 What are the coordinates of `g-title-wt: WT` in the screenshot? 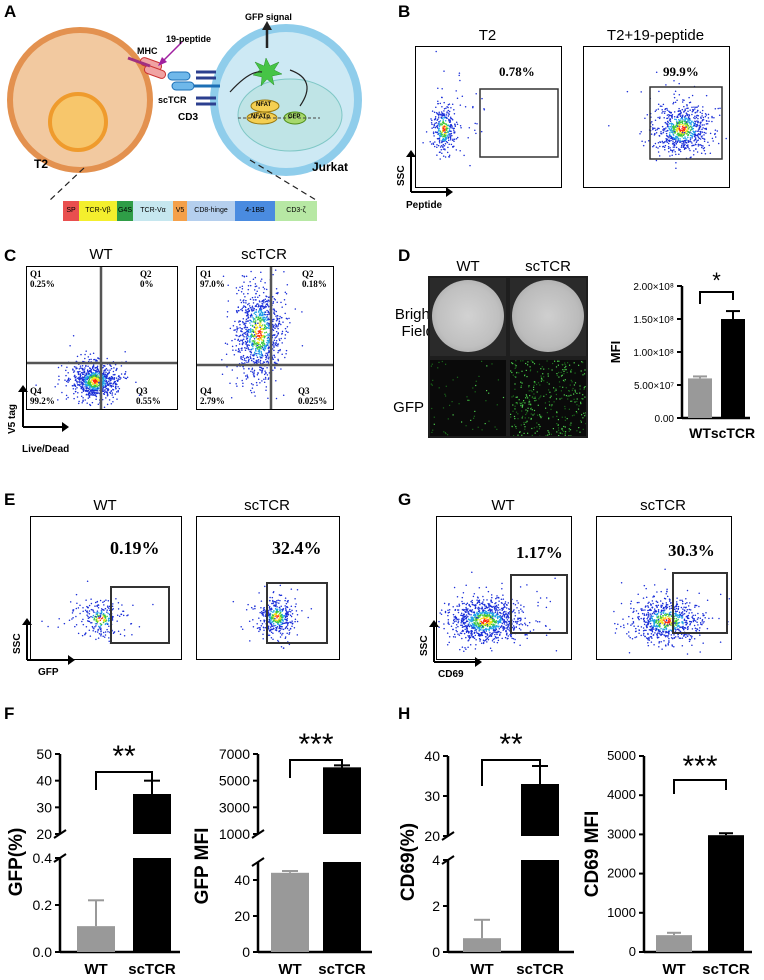 It's located at (503, 505).